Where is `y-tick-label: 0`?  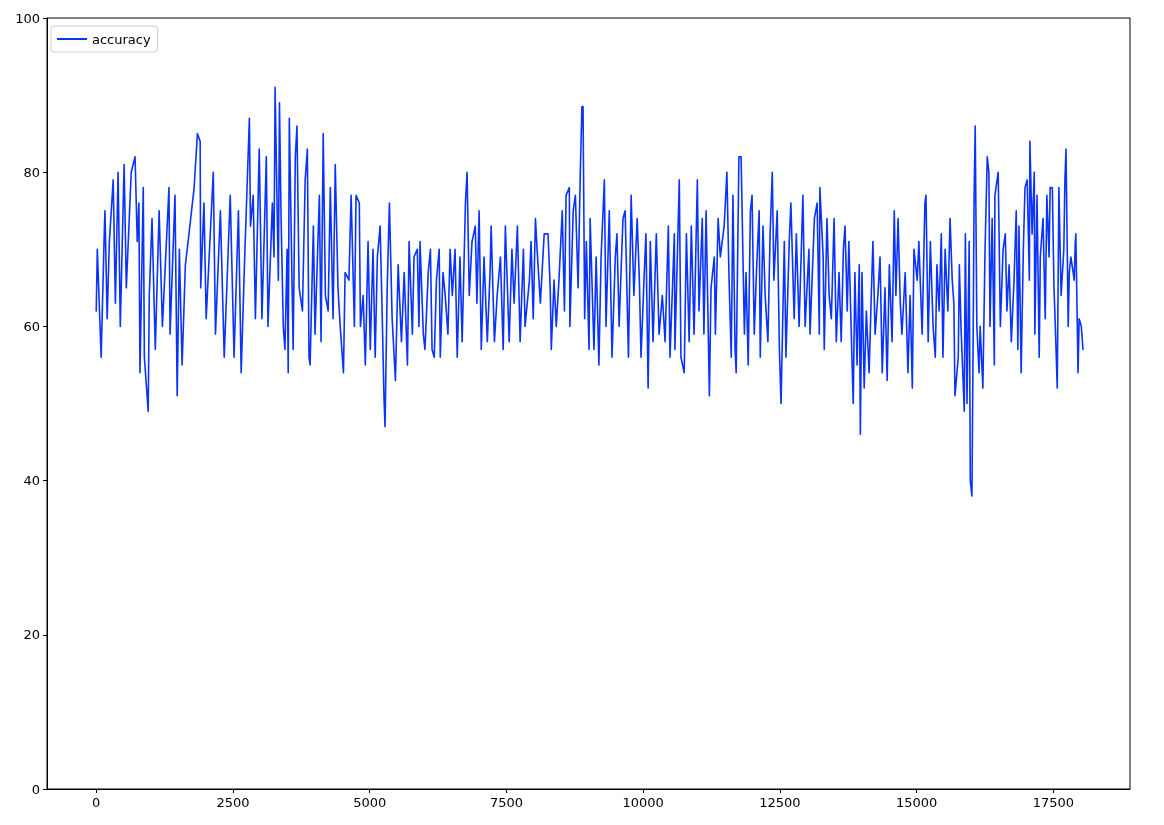 y-tick-label: 0 is located at coordinates (35, 789).